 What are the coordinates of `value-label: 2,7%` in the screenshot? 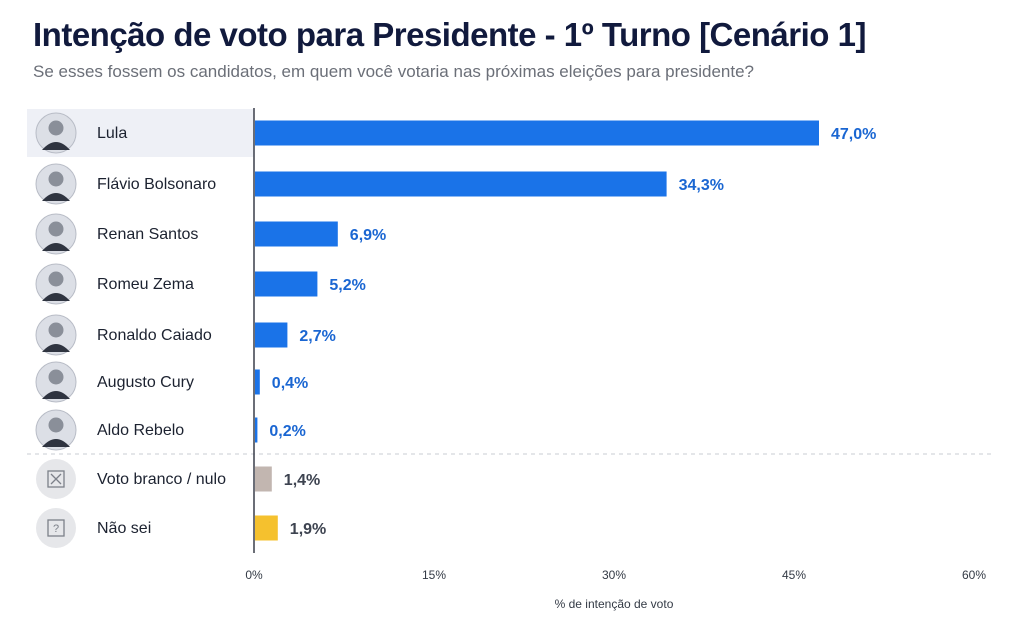 It's located at (317, 336).